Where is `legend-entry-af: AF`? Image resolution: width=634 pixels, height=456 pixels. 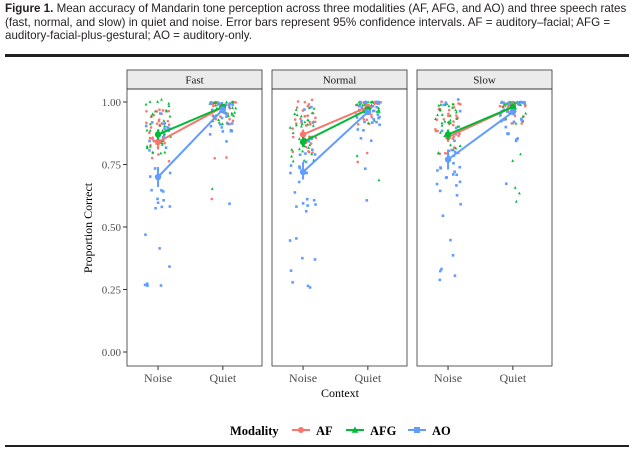
legend-entry-af: AF is located at coordinates (324, 431).